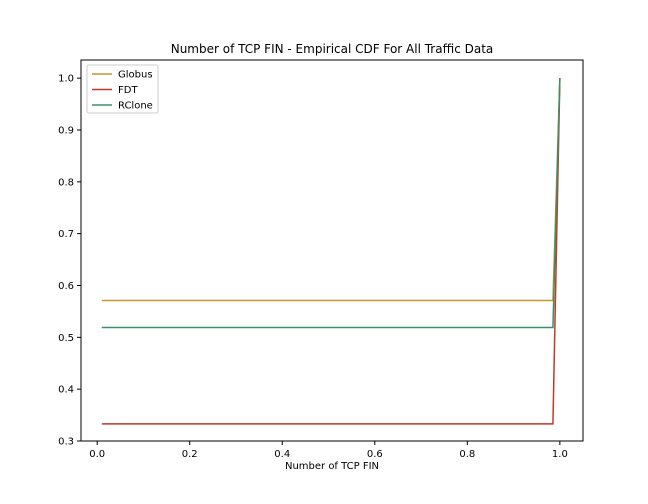 This screenshot has height=504, width=648. Describe the element at coordinates (66, 338) in the screenshot. I see `y-tick-label-2: 0.5` at that location.